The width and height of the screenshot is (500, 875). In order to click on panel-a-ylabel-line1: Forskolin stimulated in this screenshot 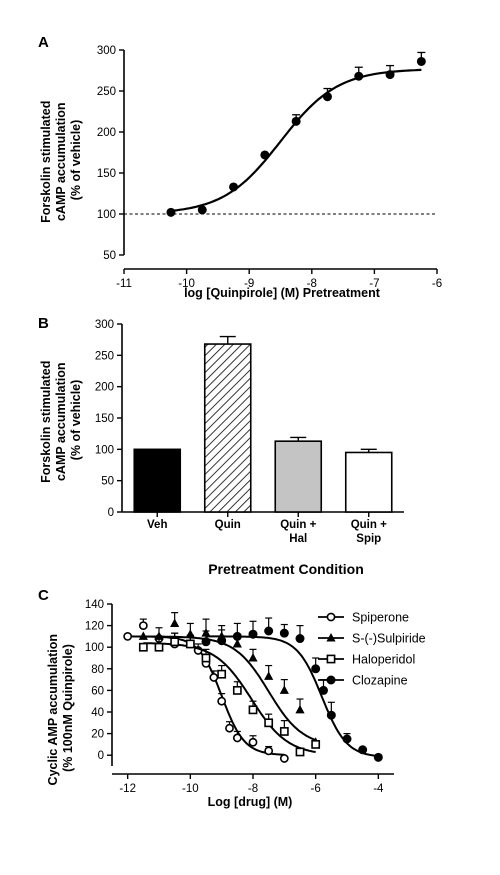, I will do `click(46, 162)`.